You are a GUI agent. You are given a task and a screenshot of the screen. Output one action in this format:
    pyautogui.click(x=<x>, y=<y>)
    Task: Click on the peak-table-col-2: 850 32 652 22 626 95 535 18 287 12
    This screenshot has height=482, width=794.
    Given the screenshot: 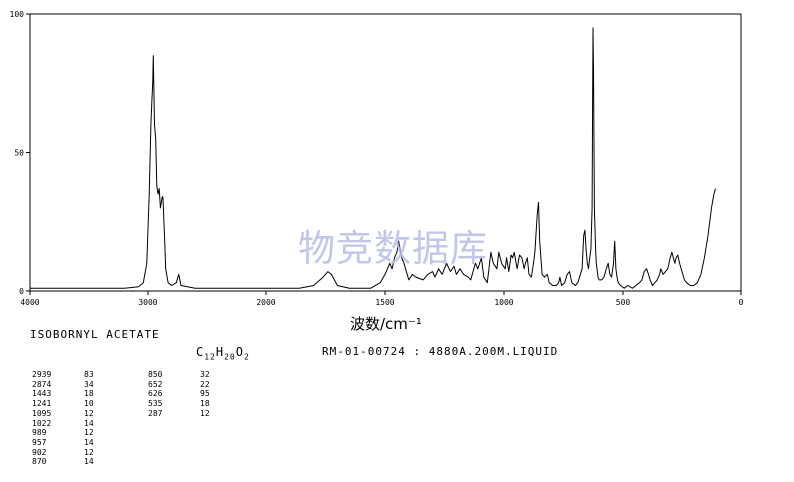 What is the action you would take?
    pyautogui.click(x=189, y=394)
    